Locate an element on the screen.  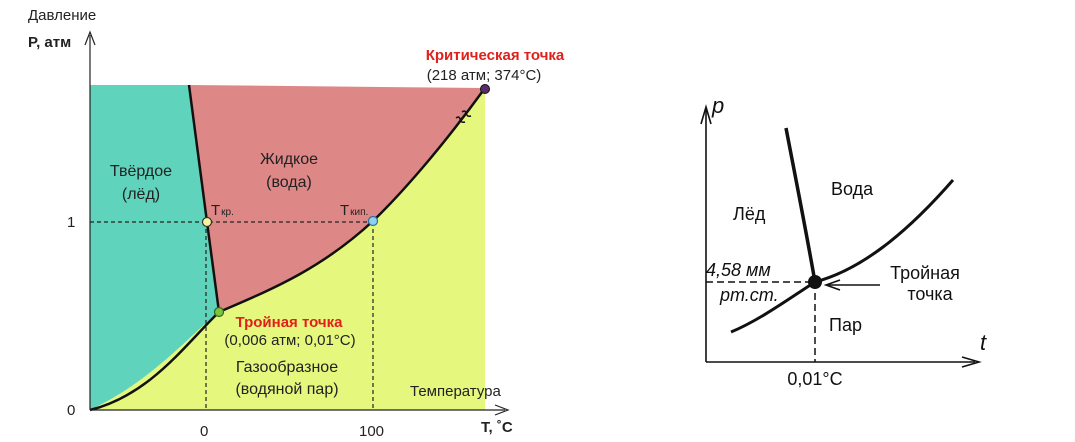
x-axis-caption: Температура is located at coordinates (456, 391).